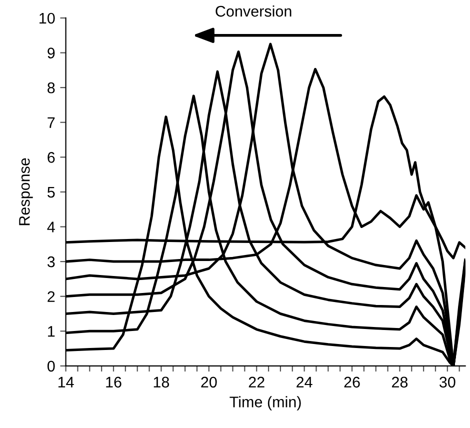 This screenshot has width=470, height=428. I want to click on x-tick-label: 30, so click(448, 382).